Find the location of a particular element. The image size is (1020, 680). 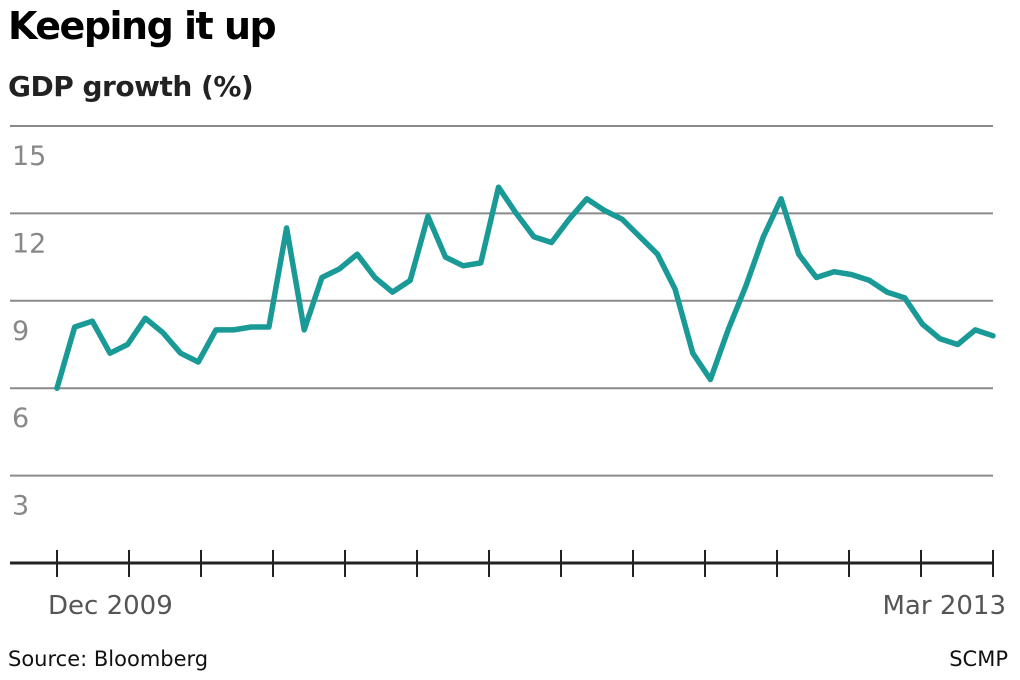

y-axis-tick-labels: 3 6 9 12 15 is located at coordinates (29, 331).